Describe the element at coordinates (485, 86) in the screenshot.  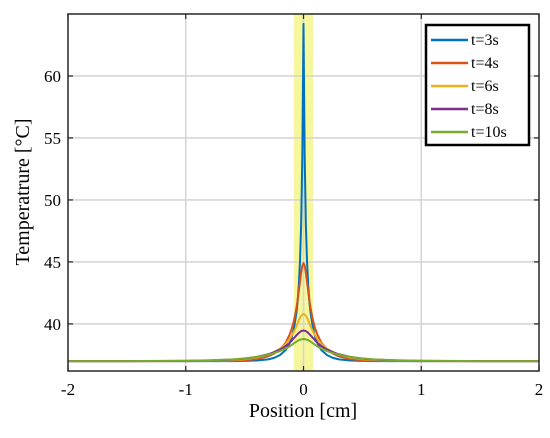
I see `legend-label: t=6s` at that location.